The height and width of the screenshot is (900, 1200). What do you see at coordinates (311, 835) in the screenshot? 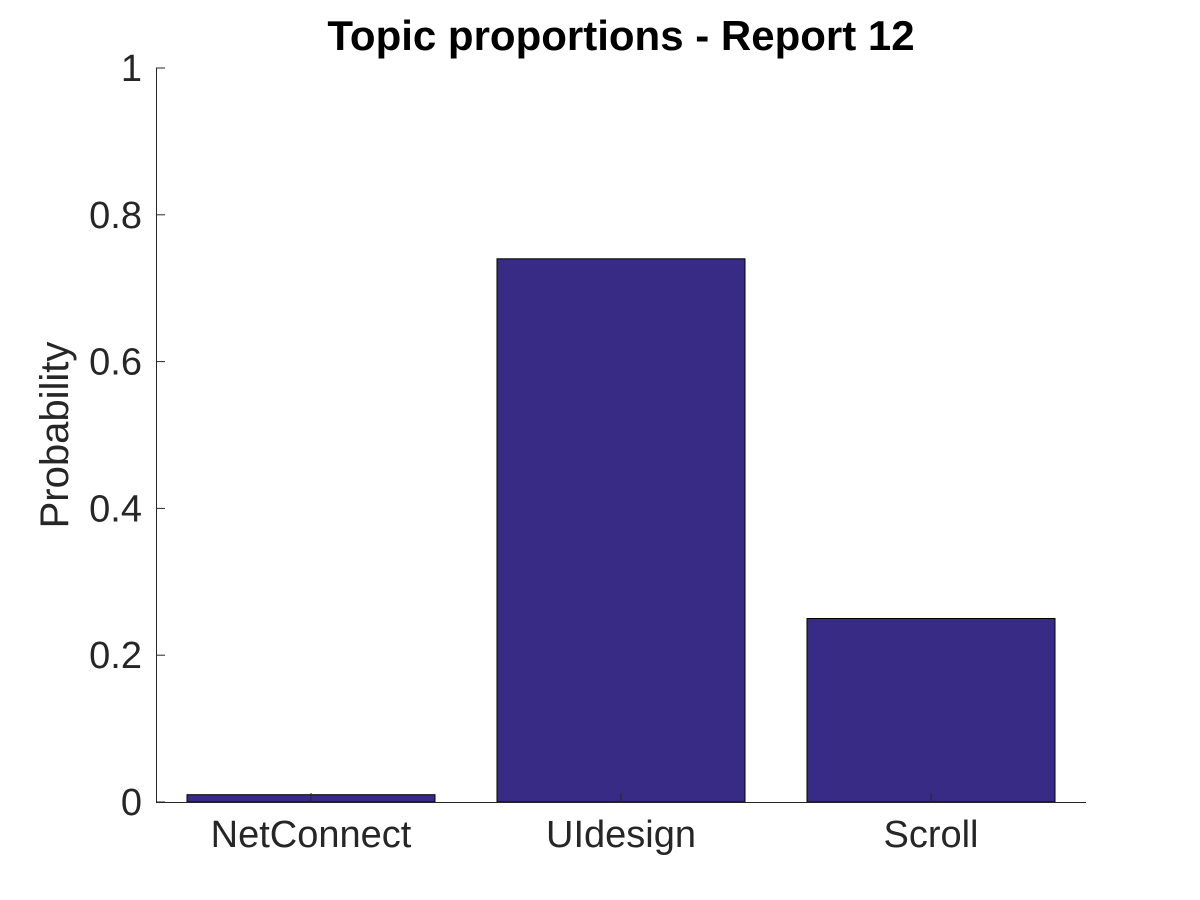
I see `x-tick-label: NetConnect` at bounding box center [311, 835].